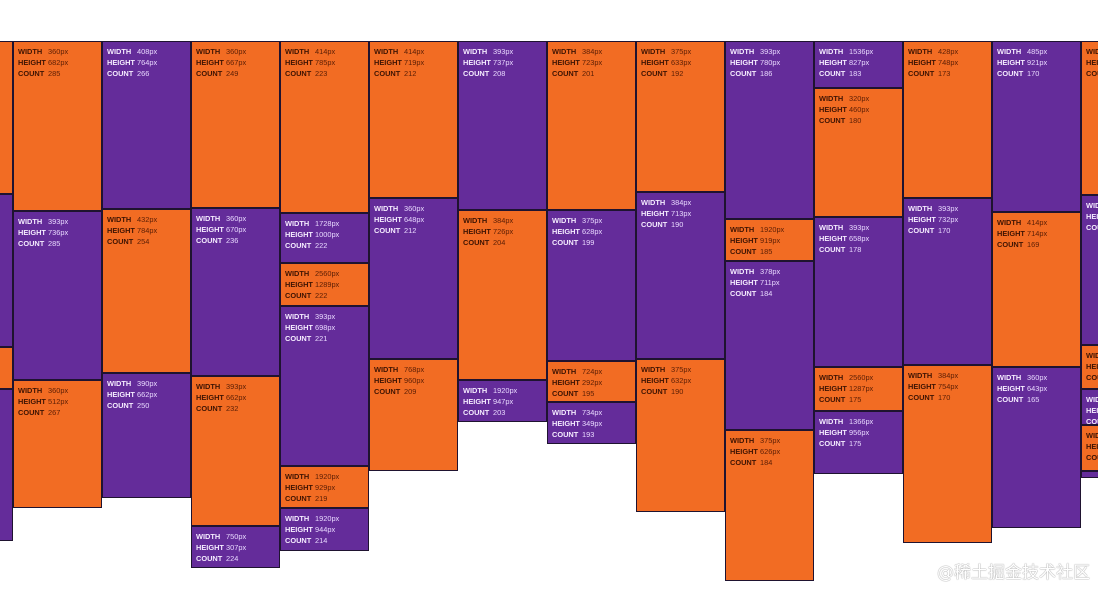  Describe the element at coordinates (770, 440) in the screenshot. I see `cell-width-value: 375px` at that location.